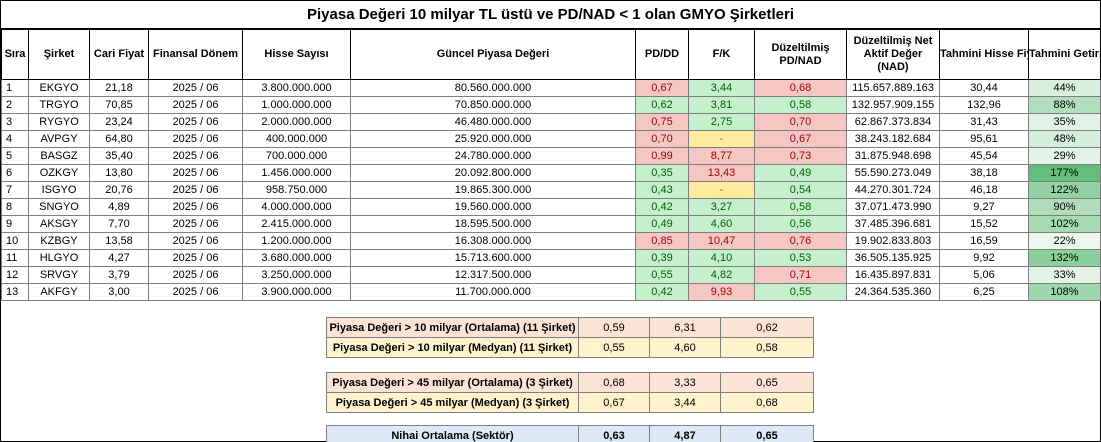 This screenshot has height=442, width=1101. Describe the element at coordinates (721, 258) in the screenshot. I see `cell-fk: 4,10` at that location.